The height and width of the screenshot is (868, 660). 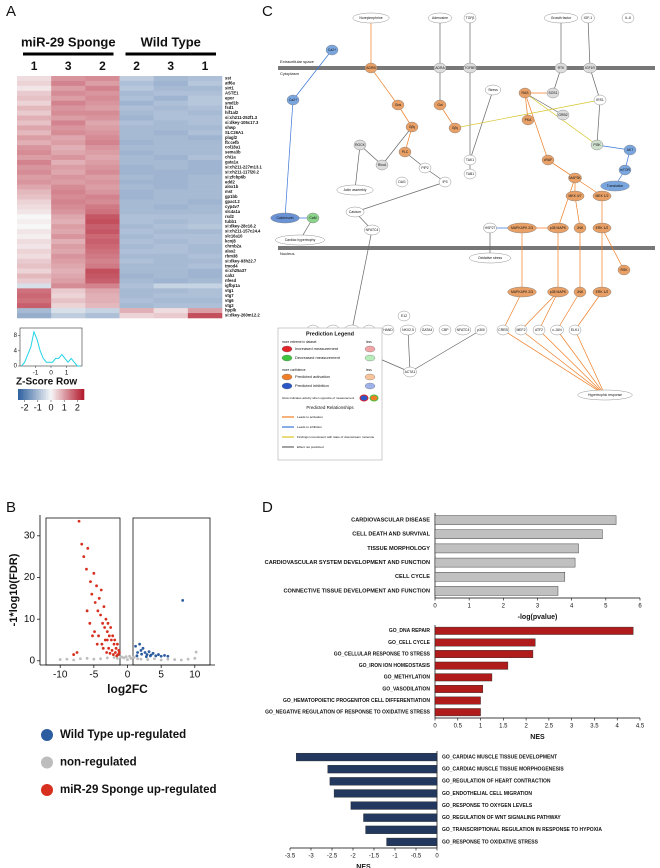 I want to click on colorbar-tick-label: -2, so click(x=25, y=407).